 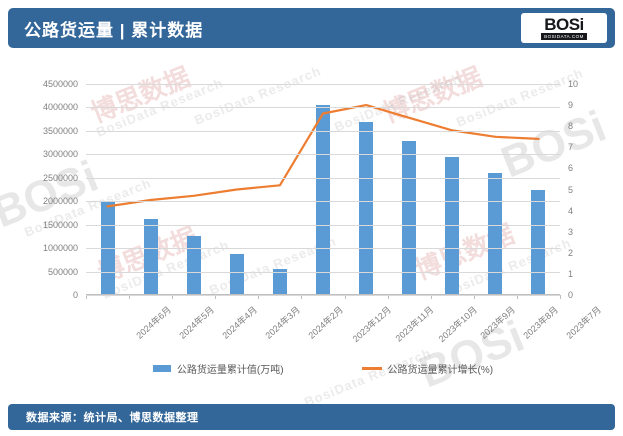 I want to click on x-axis-label: 2023年12月, so click(x=372, y=324).